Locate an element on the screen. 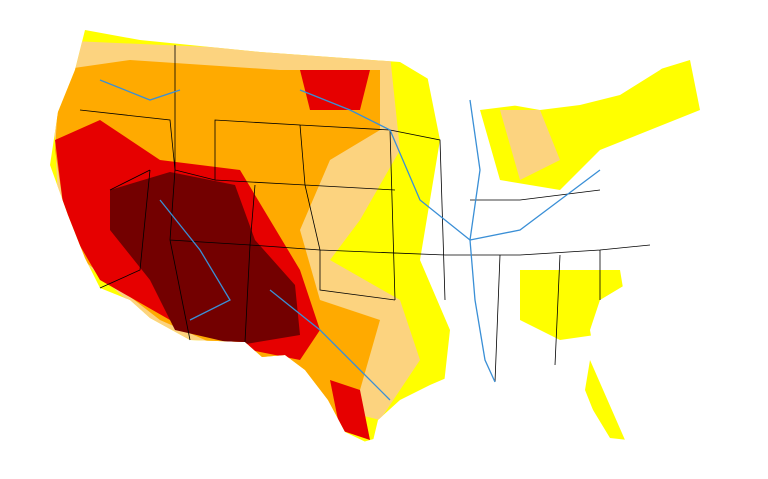 The height and width of the screenshot is (479, 768). moderate-drought is located at coordinates (530, 145).